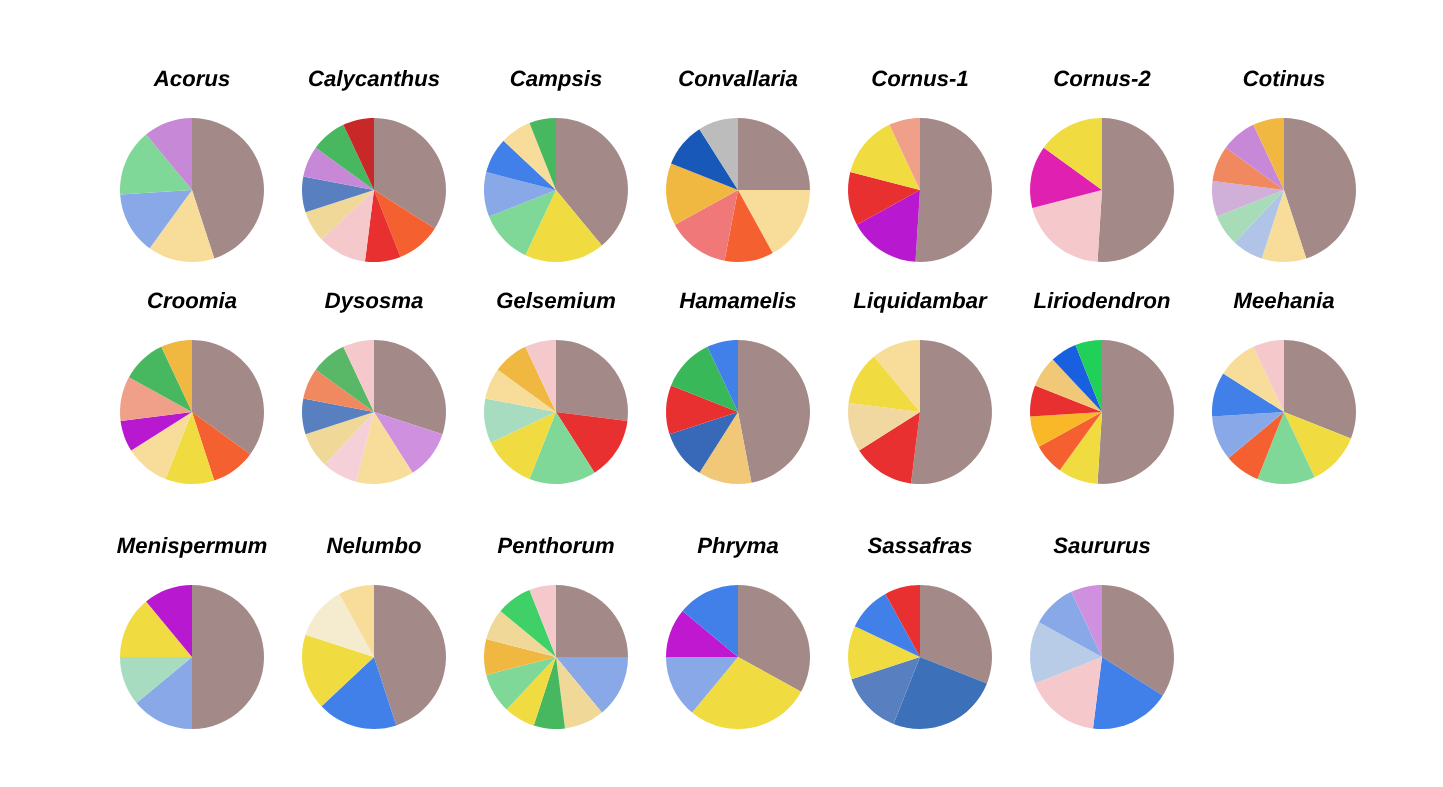 The height and width of the screenshot is (787, 1443). Describe the element at coordinates (374, 80) in the screenshot. I see `chart-title: Calycanthus` at that location.